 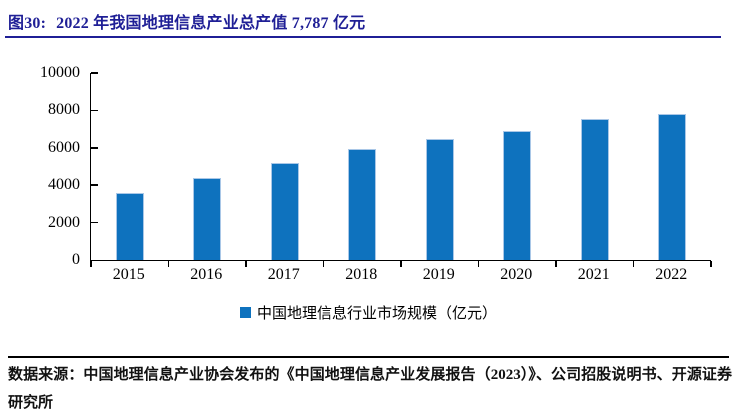 I want to click on title-divider-rule, so click(x=363, y=37).